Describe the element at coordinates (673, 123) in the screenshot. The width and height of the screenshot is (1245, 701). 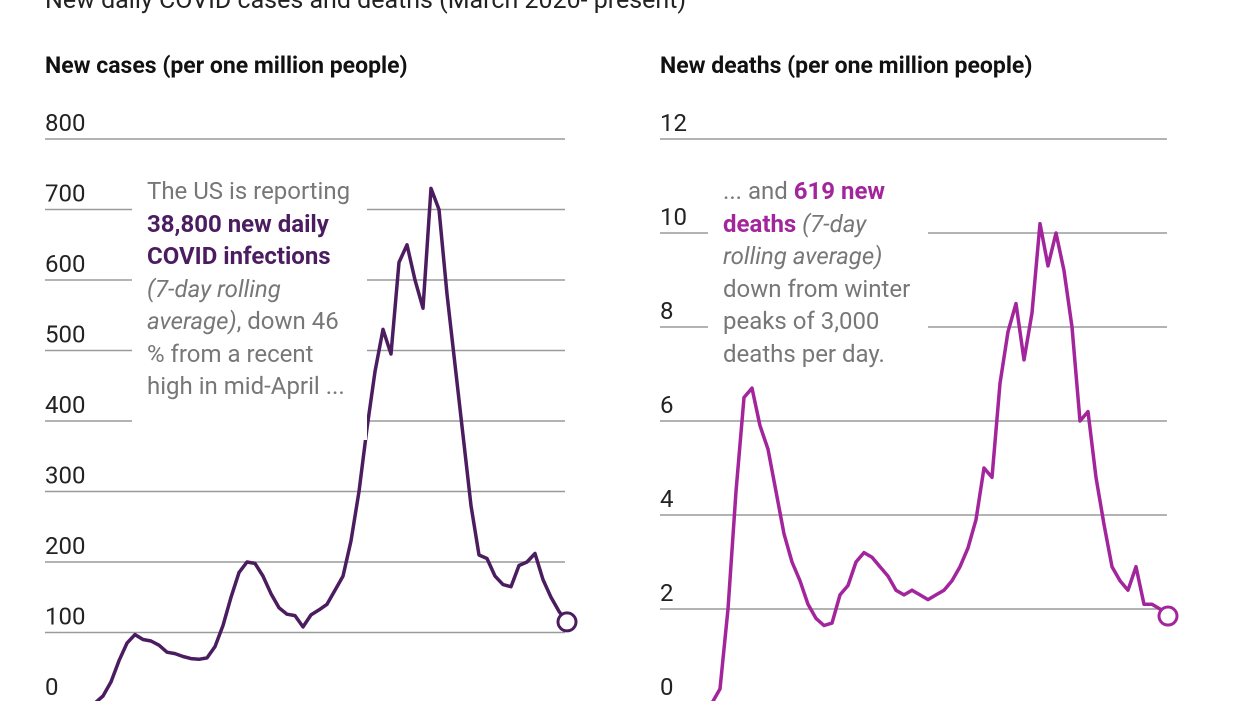
I see `y-tick-label: 12` at that location.